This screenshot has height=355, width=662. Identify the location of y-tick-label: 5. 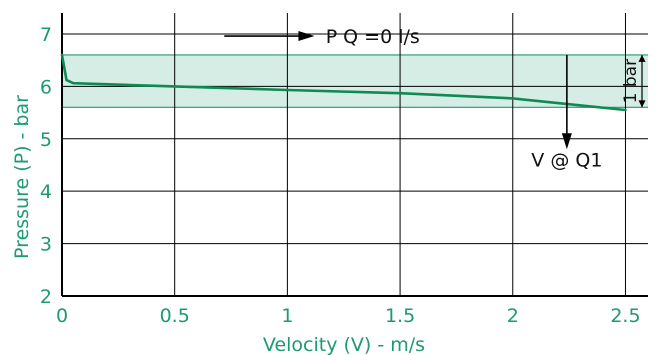
(46, 140).